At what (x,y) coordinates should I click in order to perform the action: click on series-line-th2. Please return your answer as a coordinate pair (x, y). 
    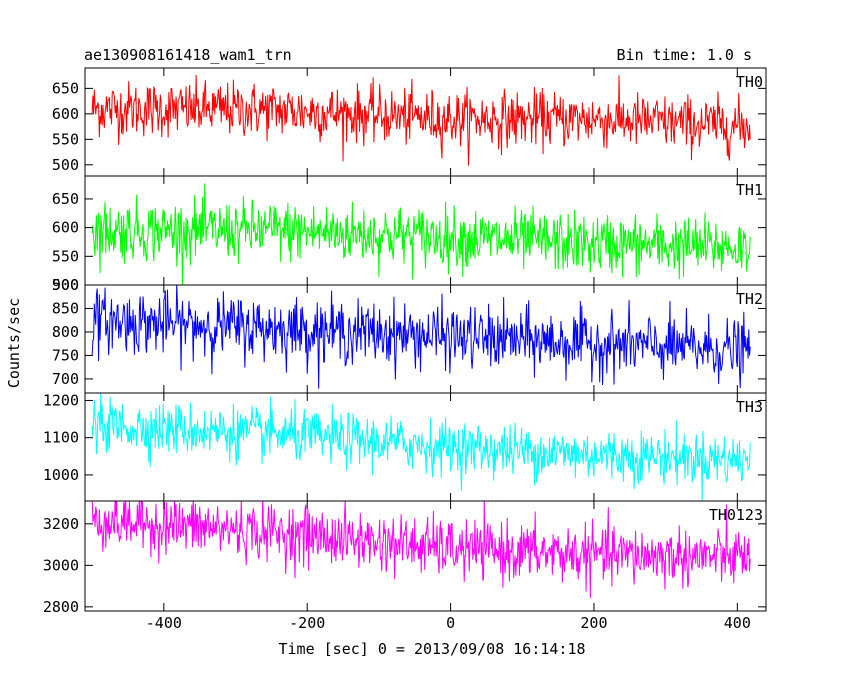
    Looking at the image, I should click on (421, 337).